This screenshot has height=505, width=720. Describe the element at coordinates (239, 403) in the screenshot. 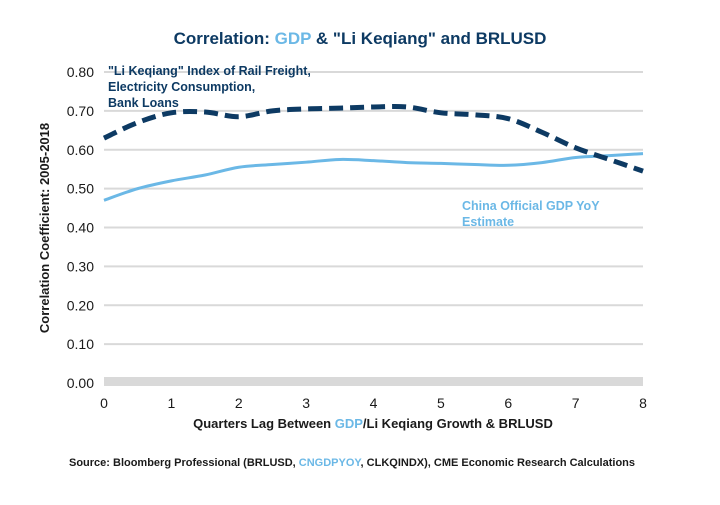

I see `x-tick-label: 2` at that location.